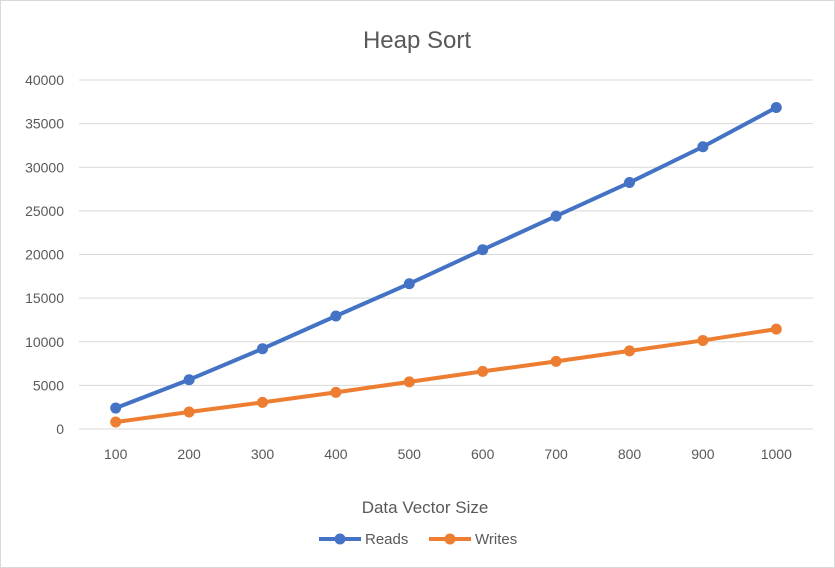 This screenshot has width=835, height=568. I want to click on y-tick-label: 0, so click(60, 429).